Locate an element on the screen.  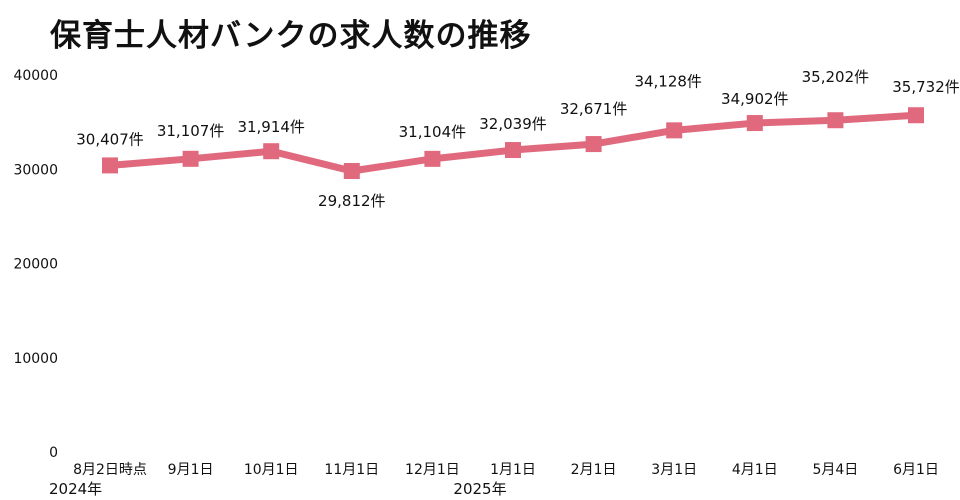
data-label: 34,902件 is located at coordinates (755, 99).